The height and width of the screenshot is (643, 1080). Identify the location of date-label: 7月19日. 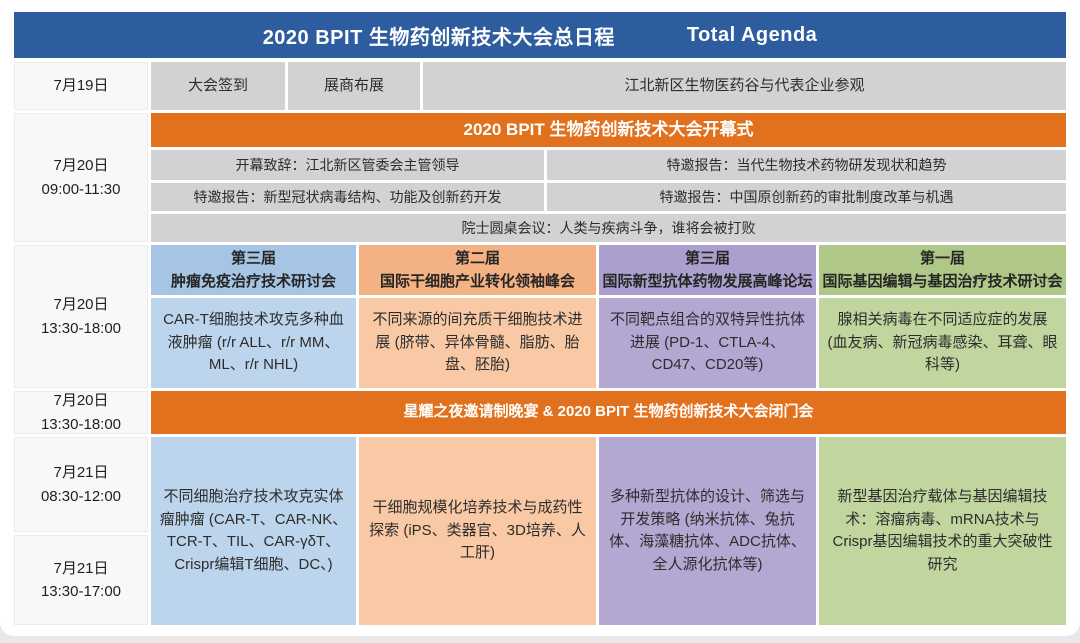
(81, 86).